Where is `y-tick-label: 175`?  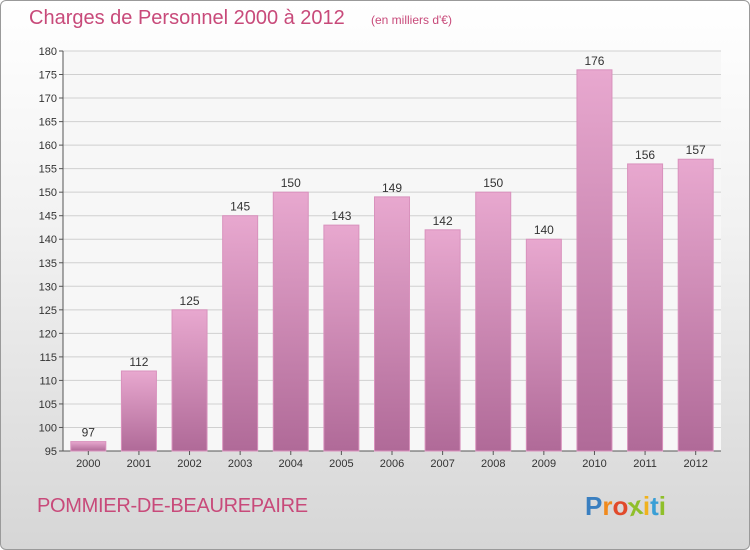 y-tick-label: 175 is located at coordinates (48, 76).